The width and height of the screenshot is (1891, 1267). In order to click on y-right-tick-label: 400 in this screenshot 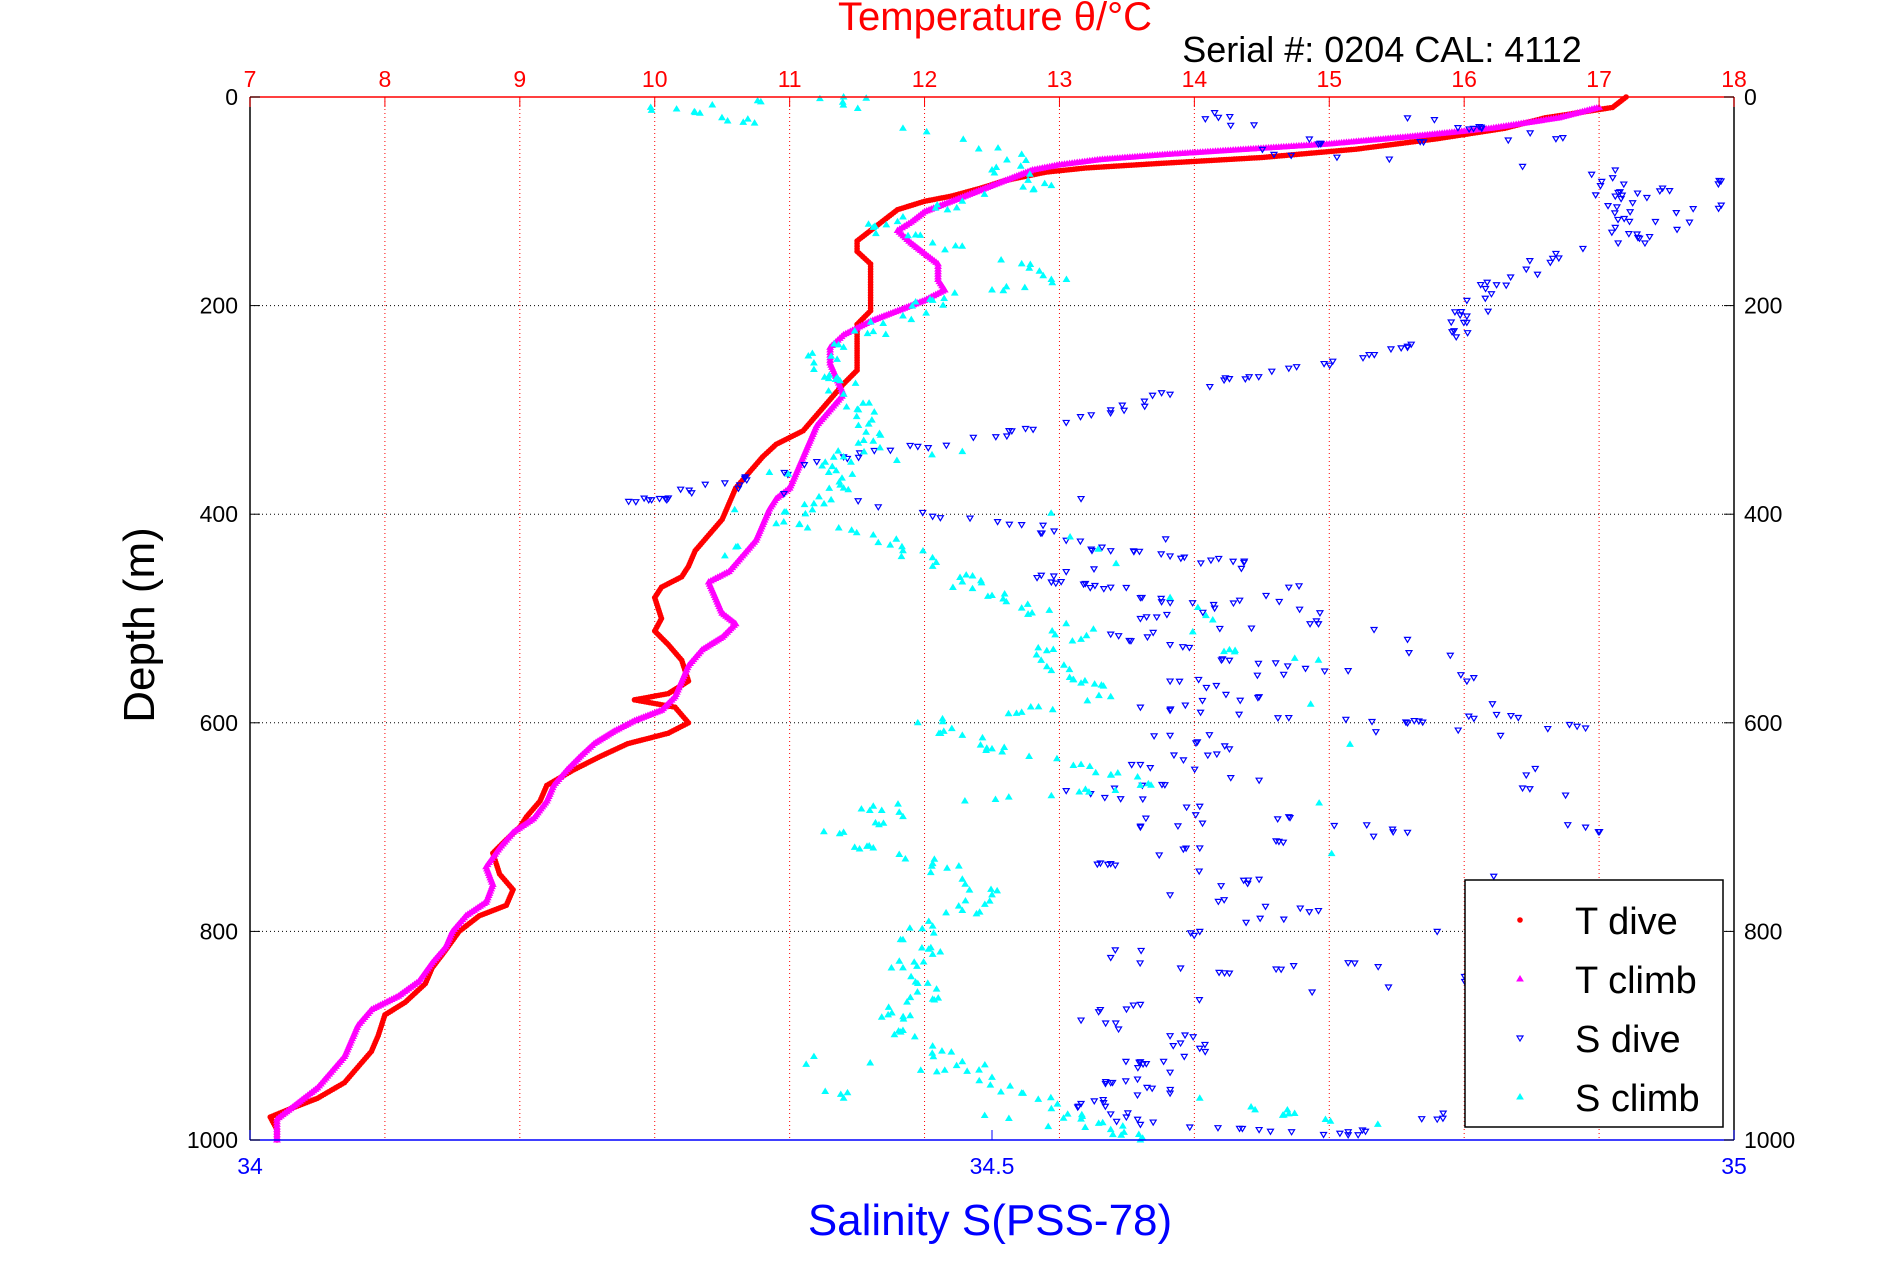, I will do `click(1763, 514)`.